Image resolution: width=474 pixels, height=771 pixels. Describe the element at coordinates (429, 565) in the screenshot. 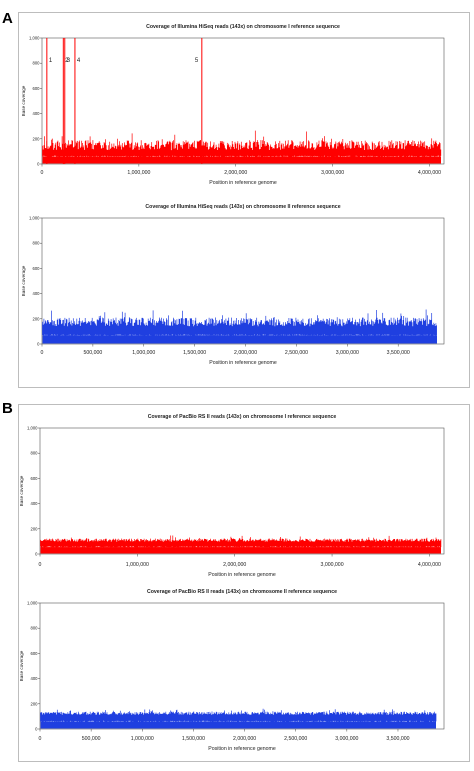

I see `chart-3-xtick-label-4: 4,000,000` at that location.